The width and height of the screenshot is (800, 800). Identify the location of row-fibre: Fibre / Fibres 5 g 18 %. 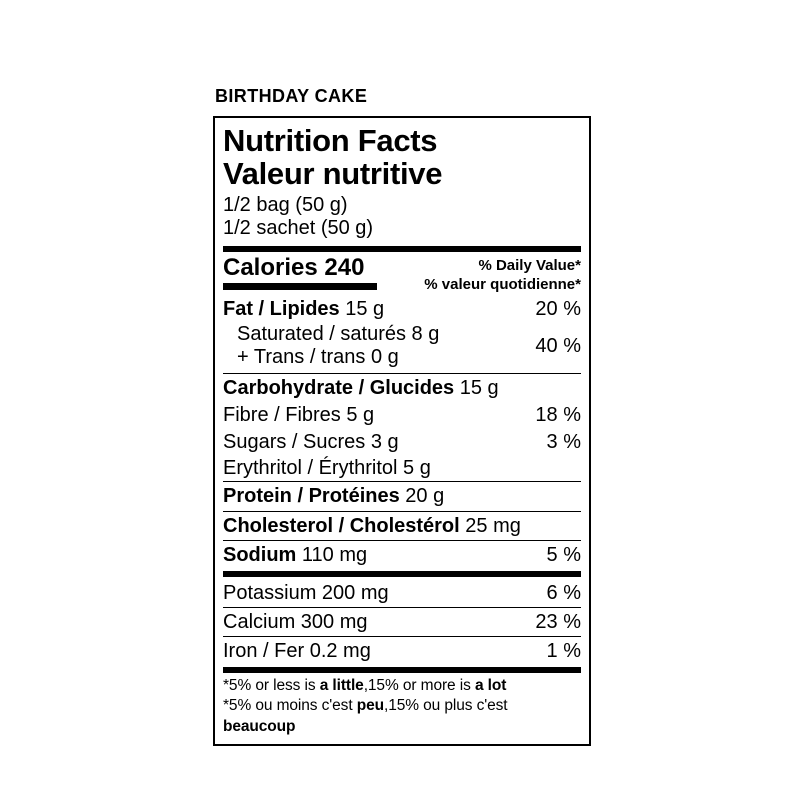
(402, 415).